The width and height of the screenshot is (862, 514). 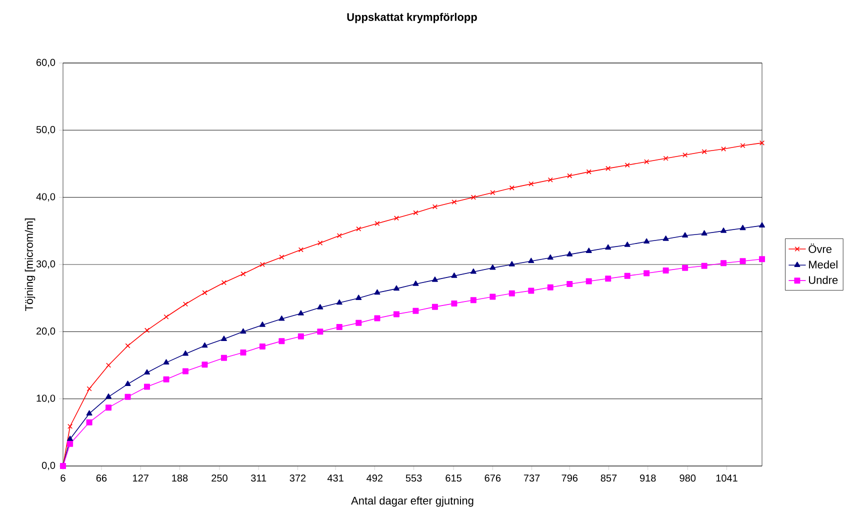 What do you see at coordinates (688, 478) in the screenshot?
I see `x-tick-label: 980` at bounding box center [688, 478].